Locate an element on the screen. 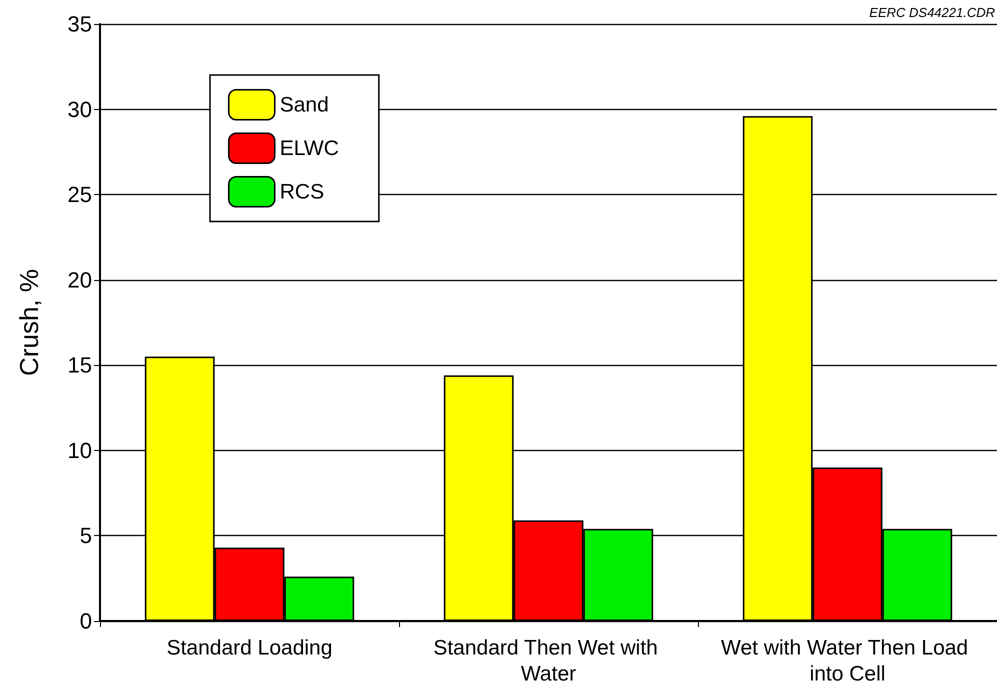  y-tick-label: 0 is located at coordinates (86, 621).